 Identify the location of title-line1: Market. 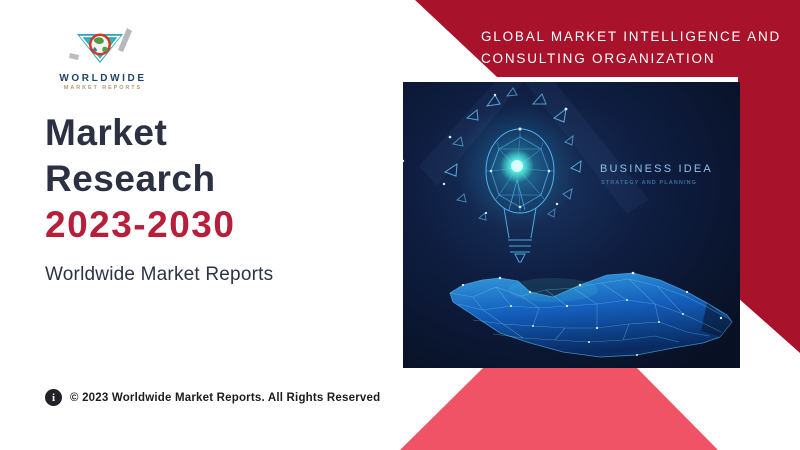
(106, 132).